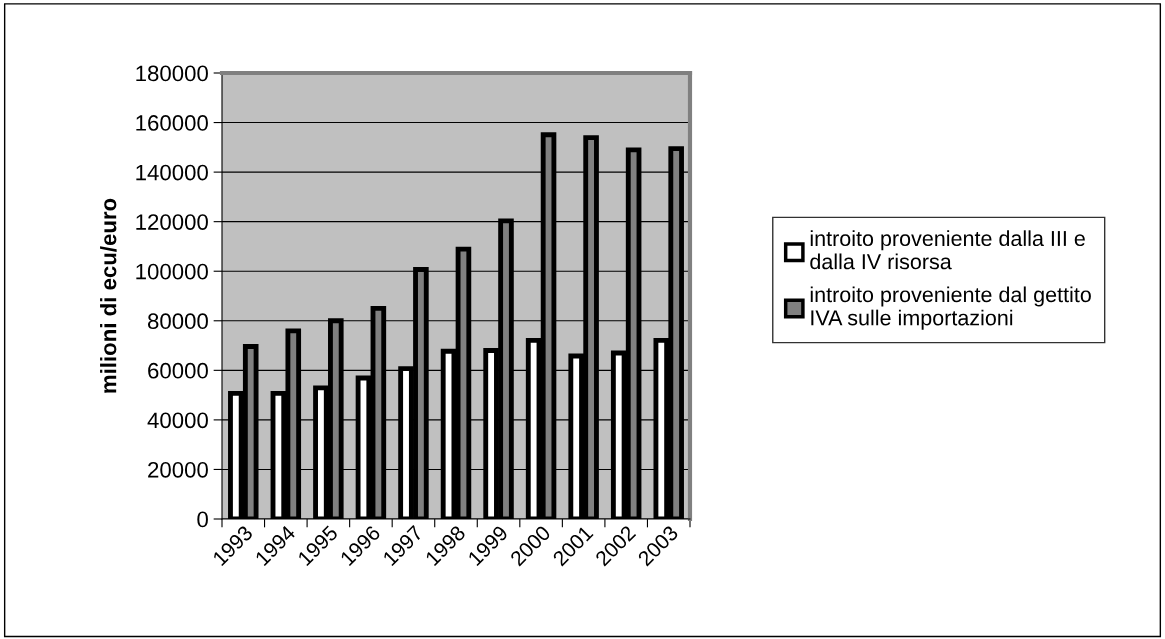 The image size is (1165, 639). I want to click on y-tick-label: 40000, so click(177, 420).